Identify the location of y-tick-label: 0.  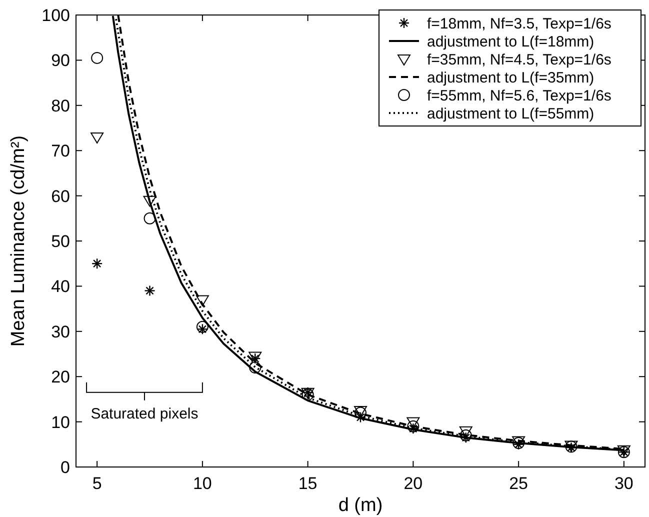
(65, 467).